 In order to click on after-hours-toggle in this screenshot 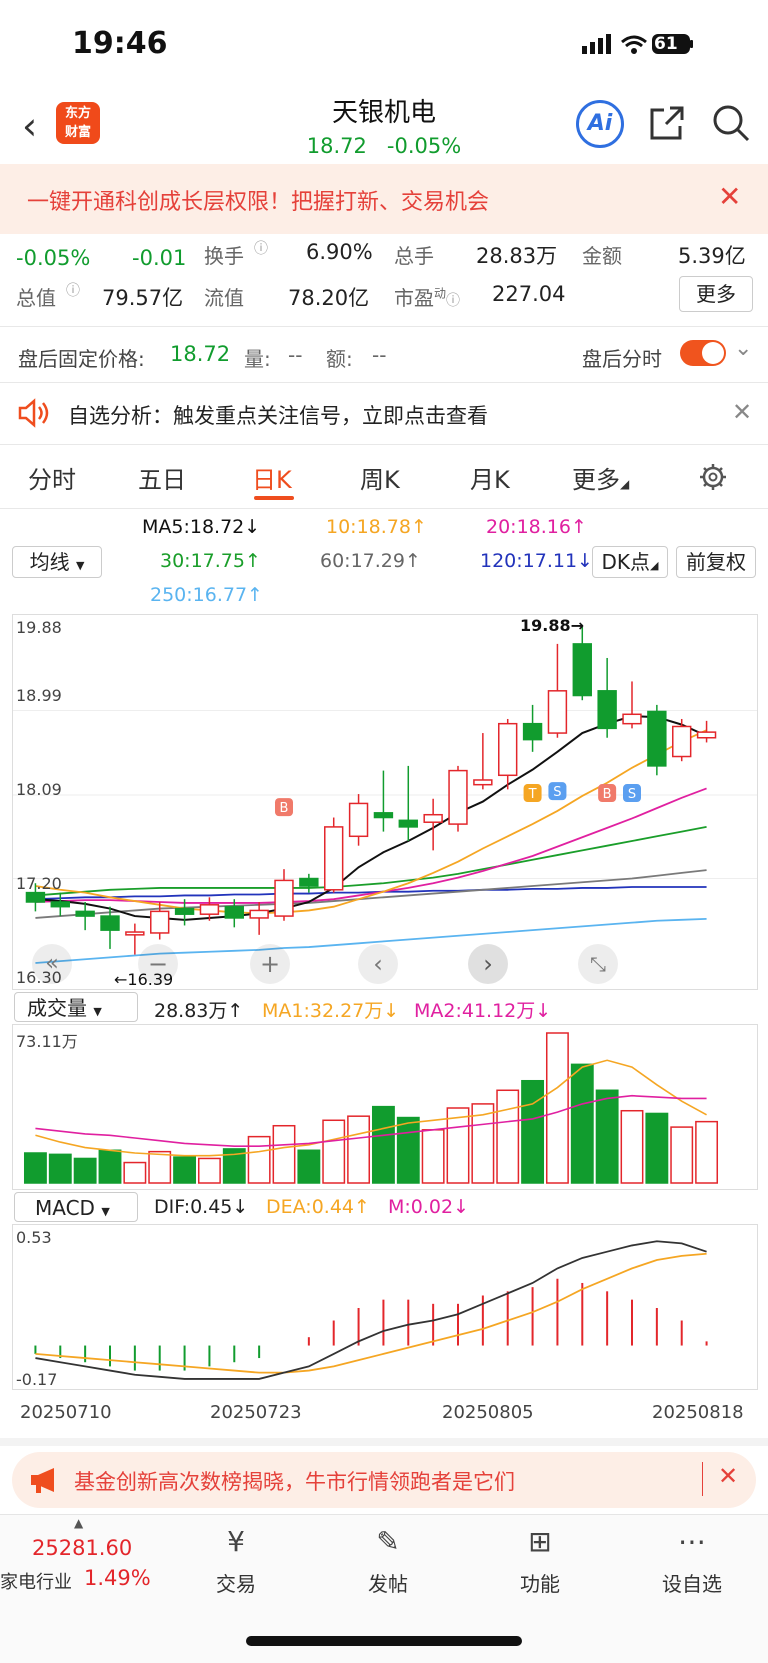, I will do `click(703, 353)`.